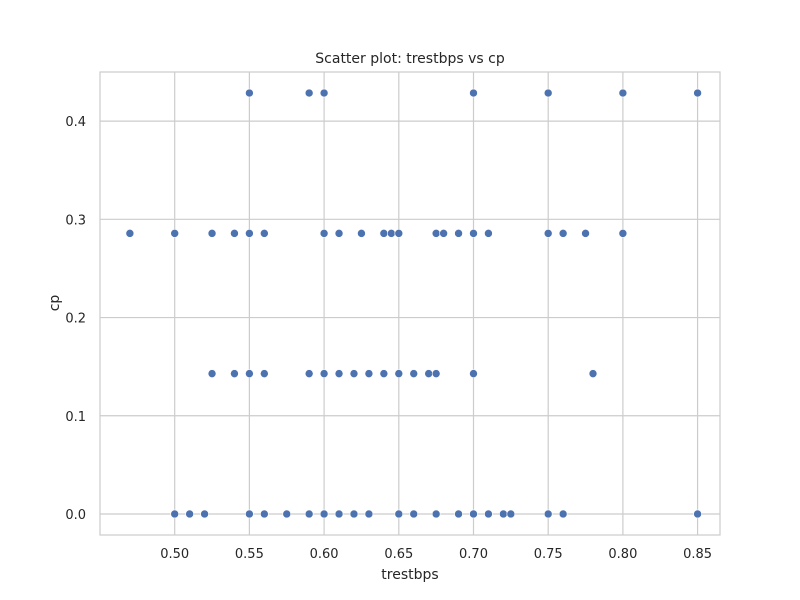  Describe the element at coordinates (174, 554) in the screenshot. I see `x-tick-label: 0.50` at that location.